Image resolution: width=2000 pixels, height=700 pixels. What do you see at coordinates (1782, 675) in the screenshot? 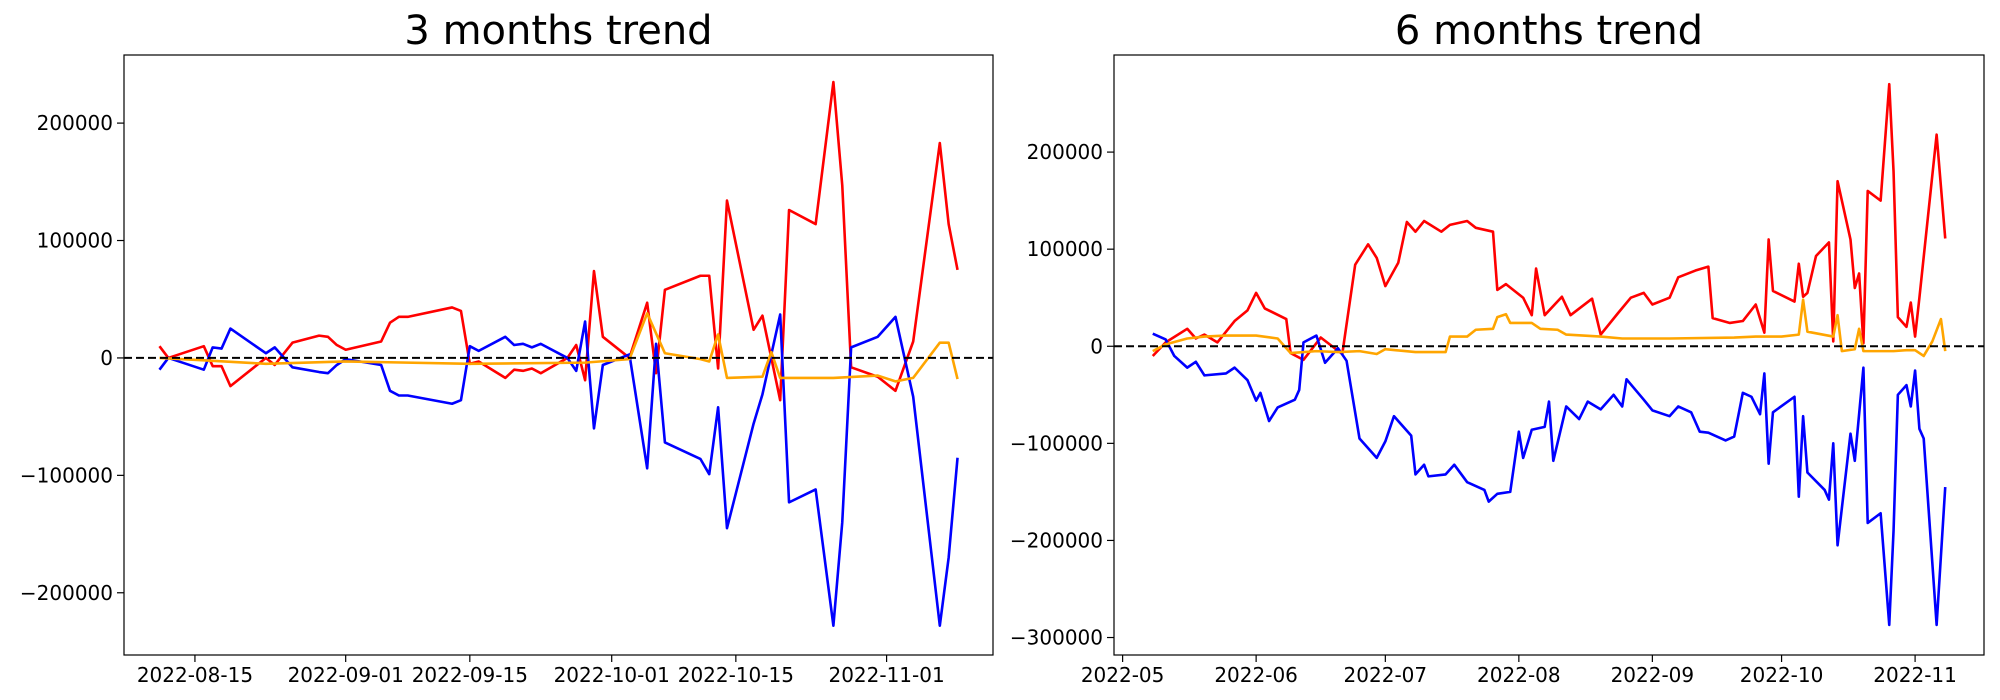
I see `x-tick-label: 2022-10` at bounding box center [1782, 675].